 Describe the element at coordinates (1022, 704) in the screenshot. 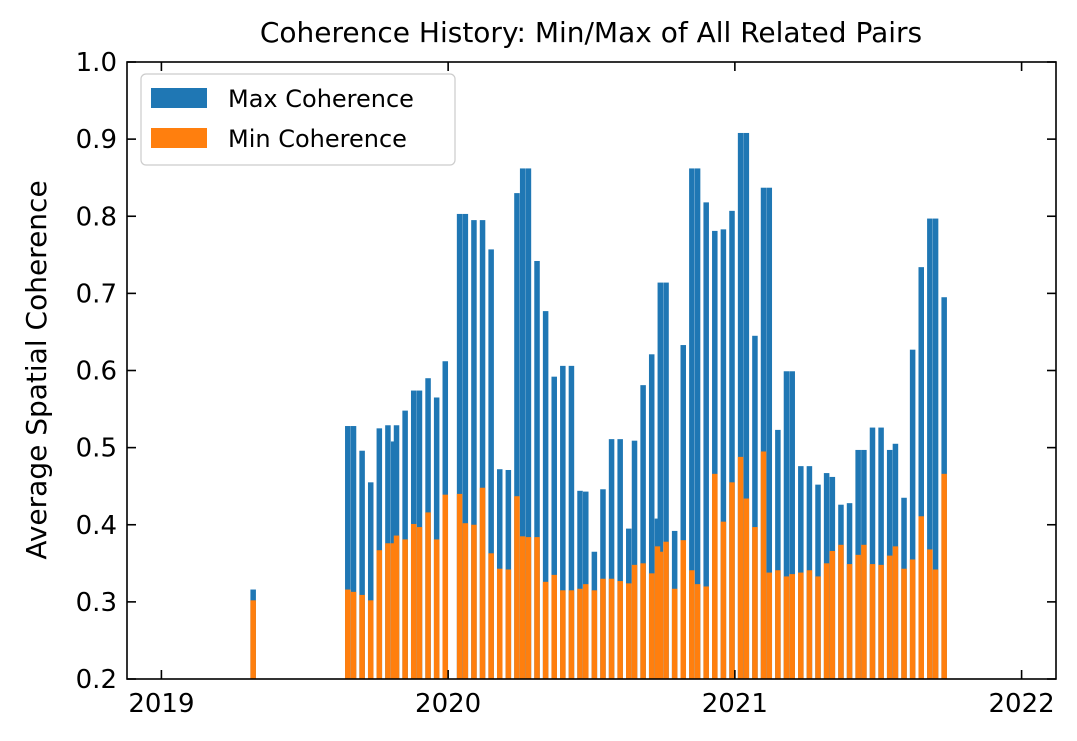

I see `x-tick-label-3: 2022` at that location.